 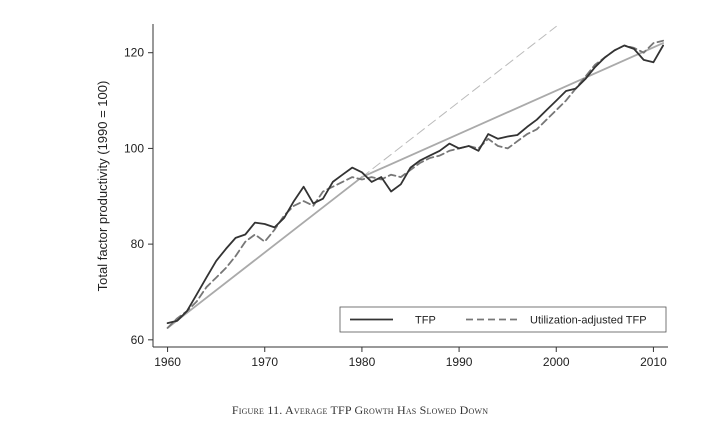 What do you see at coordinates (459, 362) in the screenshot?
I see `x-tick-label: 1990` at bounding box center [459, 362].